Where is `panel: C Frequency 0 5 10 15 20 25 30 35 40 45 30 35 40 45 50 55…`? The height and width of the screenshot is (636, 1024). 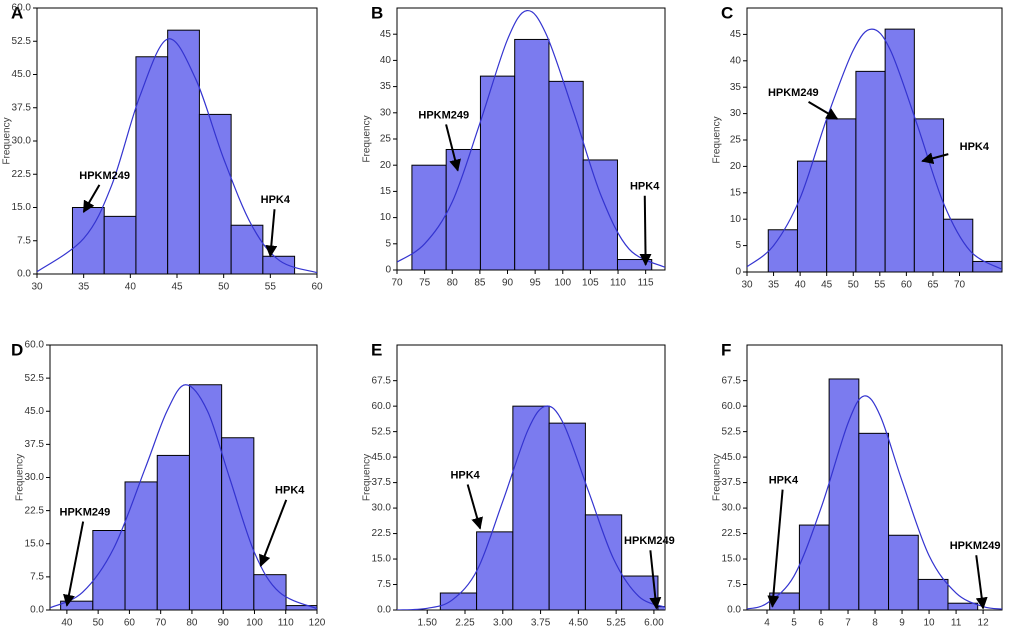 panel: C Frequency 0 5 10 15 20 25 30 35 40 45 30 35 40 45 50 55… is located at coordinates (857, 147).